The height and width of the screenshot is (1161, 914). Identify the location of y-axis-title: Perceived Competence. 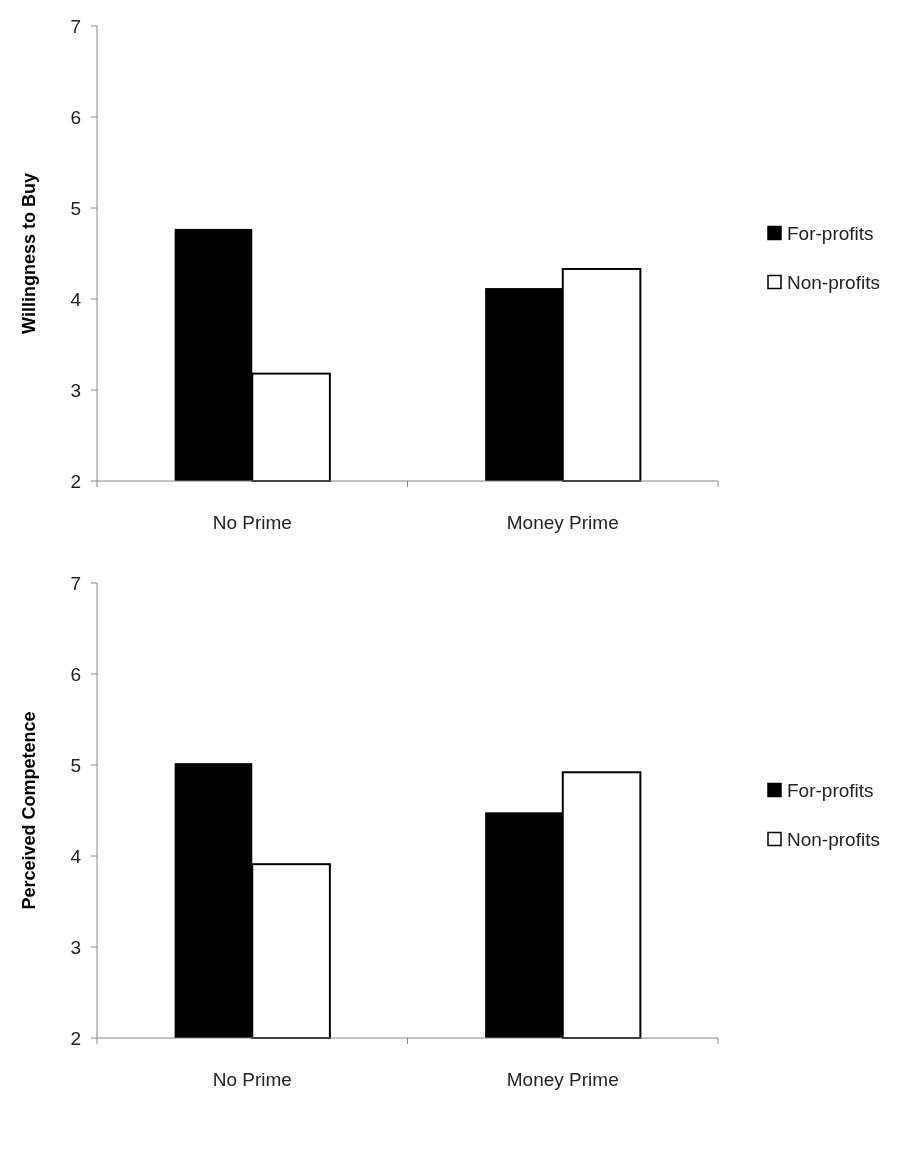
(29, 810).